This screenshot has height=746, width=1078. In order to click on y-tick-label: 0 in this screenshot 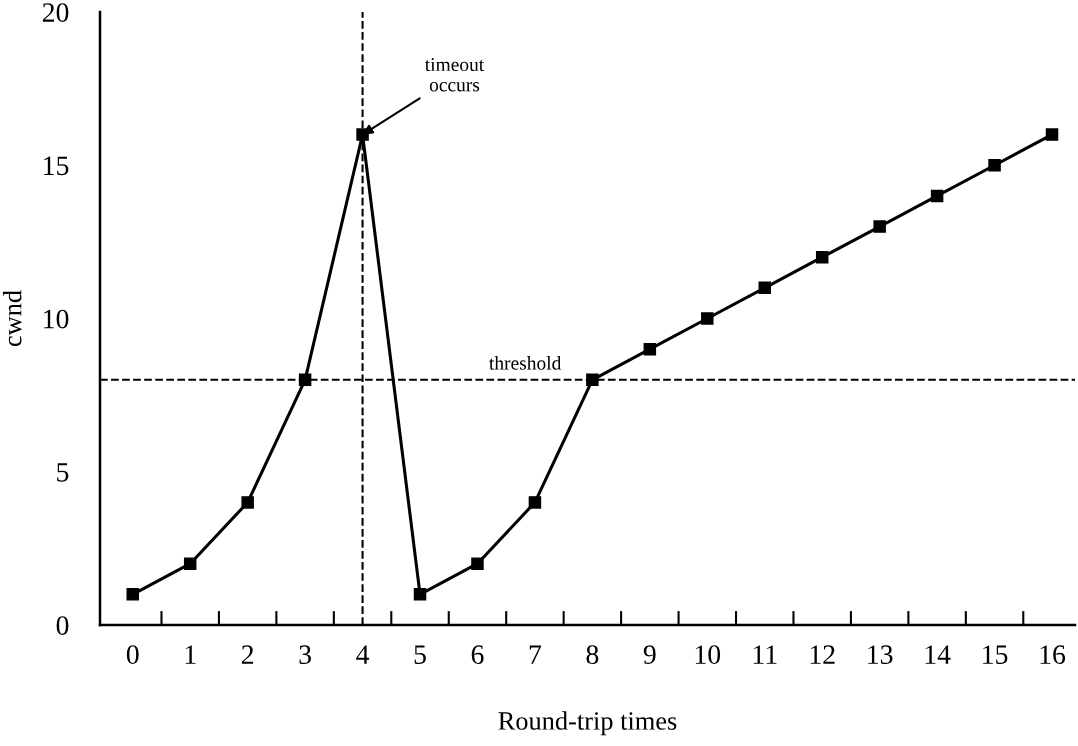, I will do `click(62, 625)`.